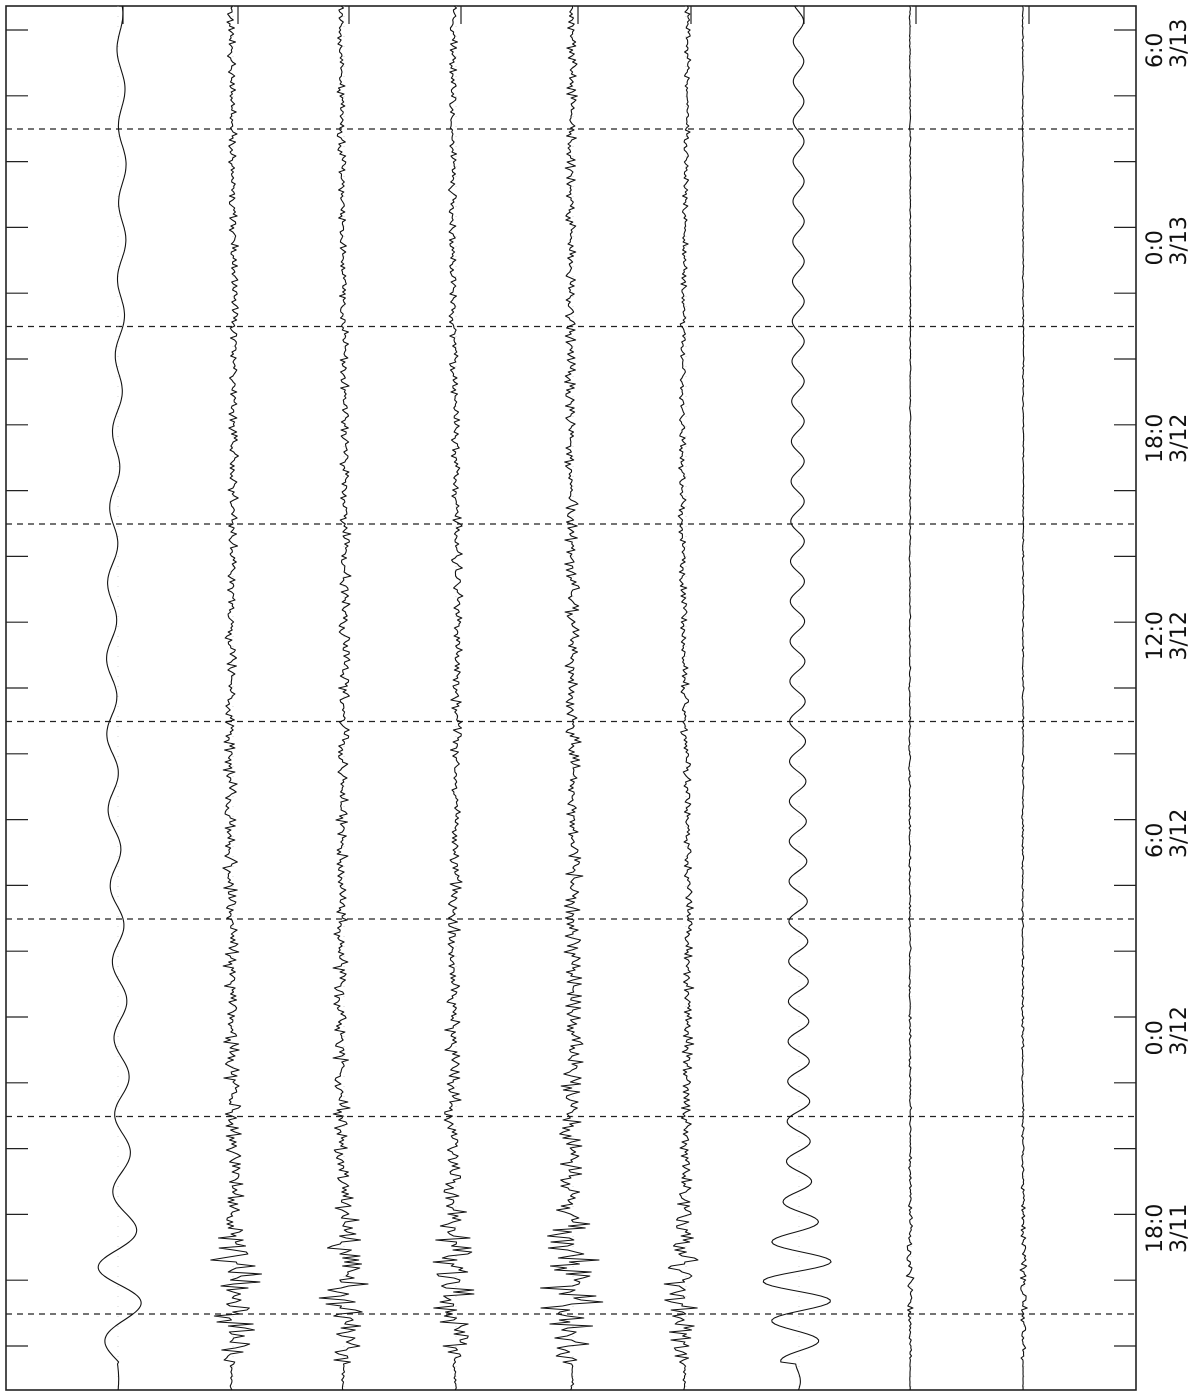 The width and height of the screenshot is (1194, 1397). What do you see at coordinates (1155, 635) in the screenshot?
I see `tick-label-time: 12:0` at bounding box center [1155, 635].